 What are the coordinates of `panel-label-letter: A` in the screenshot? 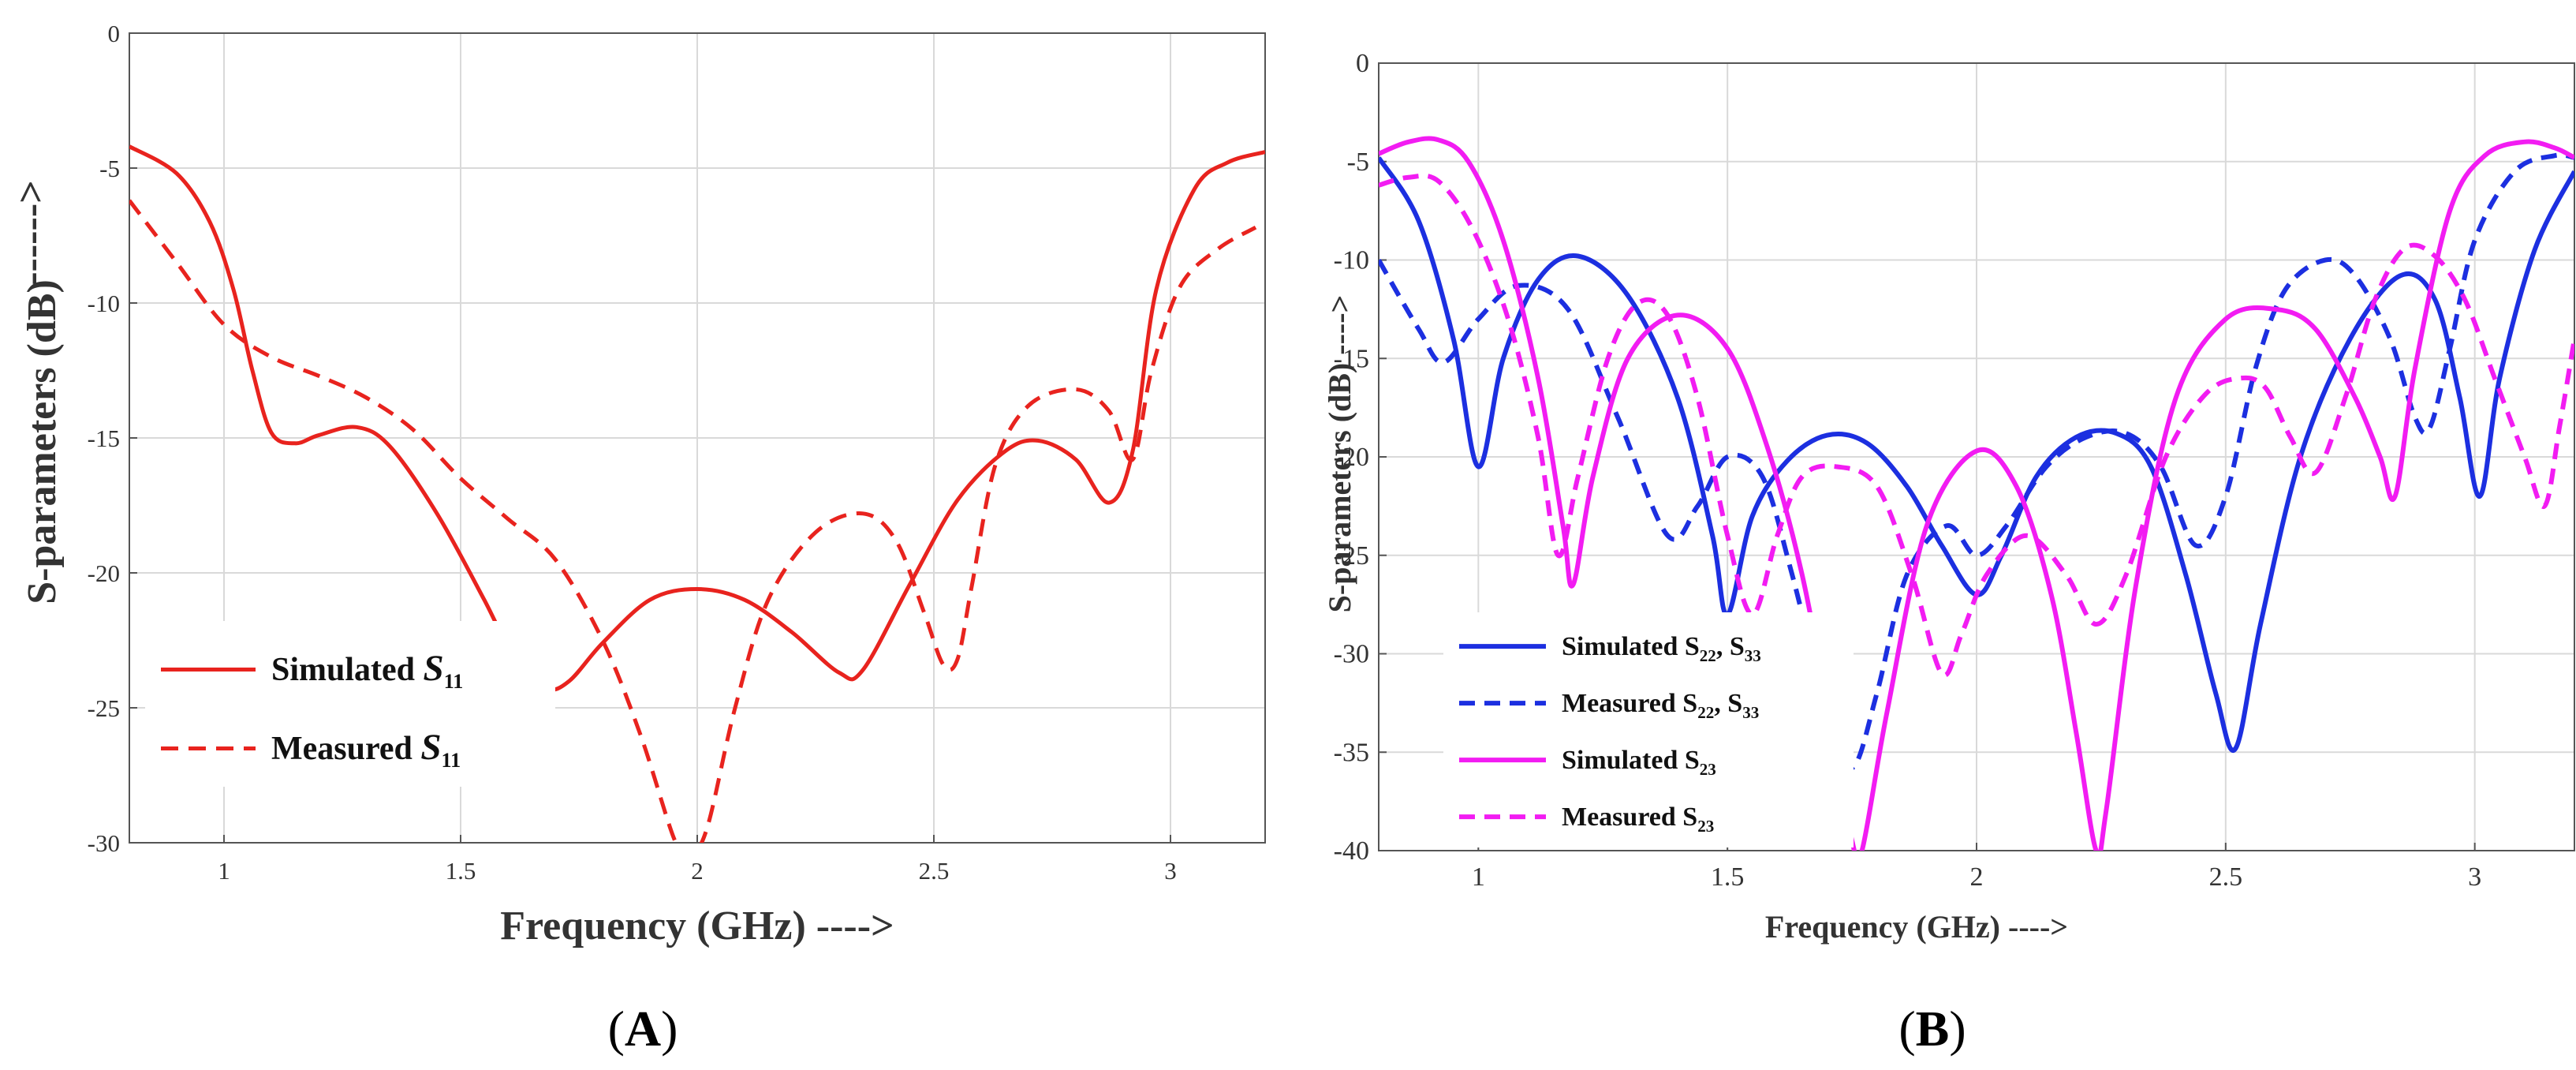 It's located at (643, 1029).